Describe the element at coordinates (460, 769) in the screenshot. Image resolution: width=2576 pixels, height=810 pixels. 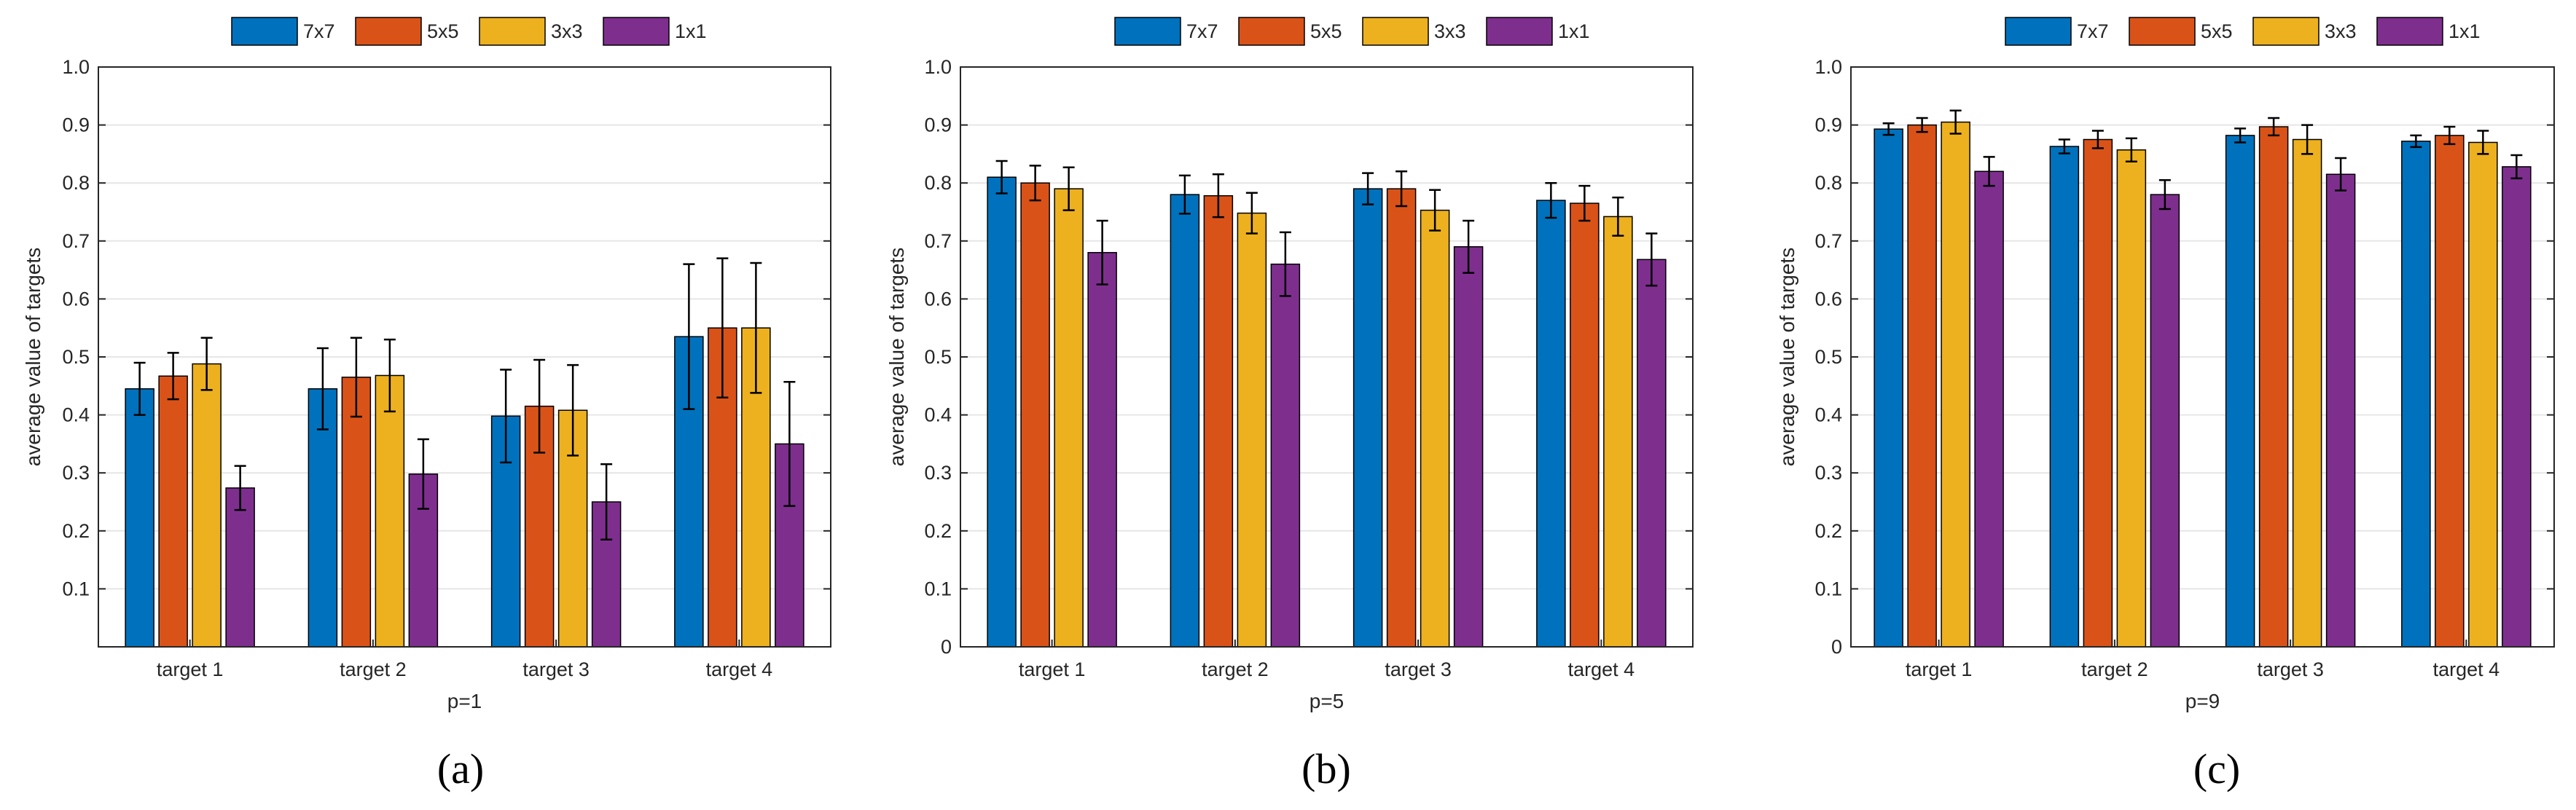
I see `panel-label: (a)` at that location.